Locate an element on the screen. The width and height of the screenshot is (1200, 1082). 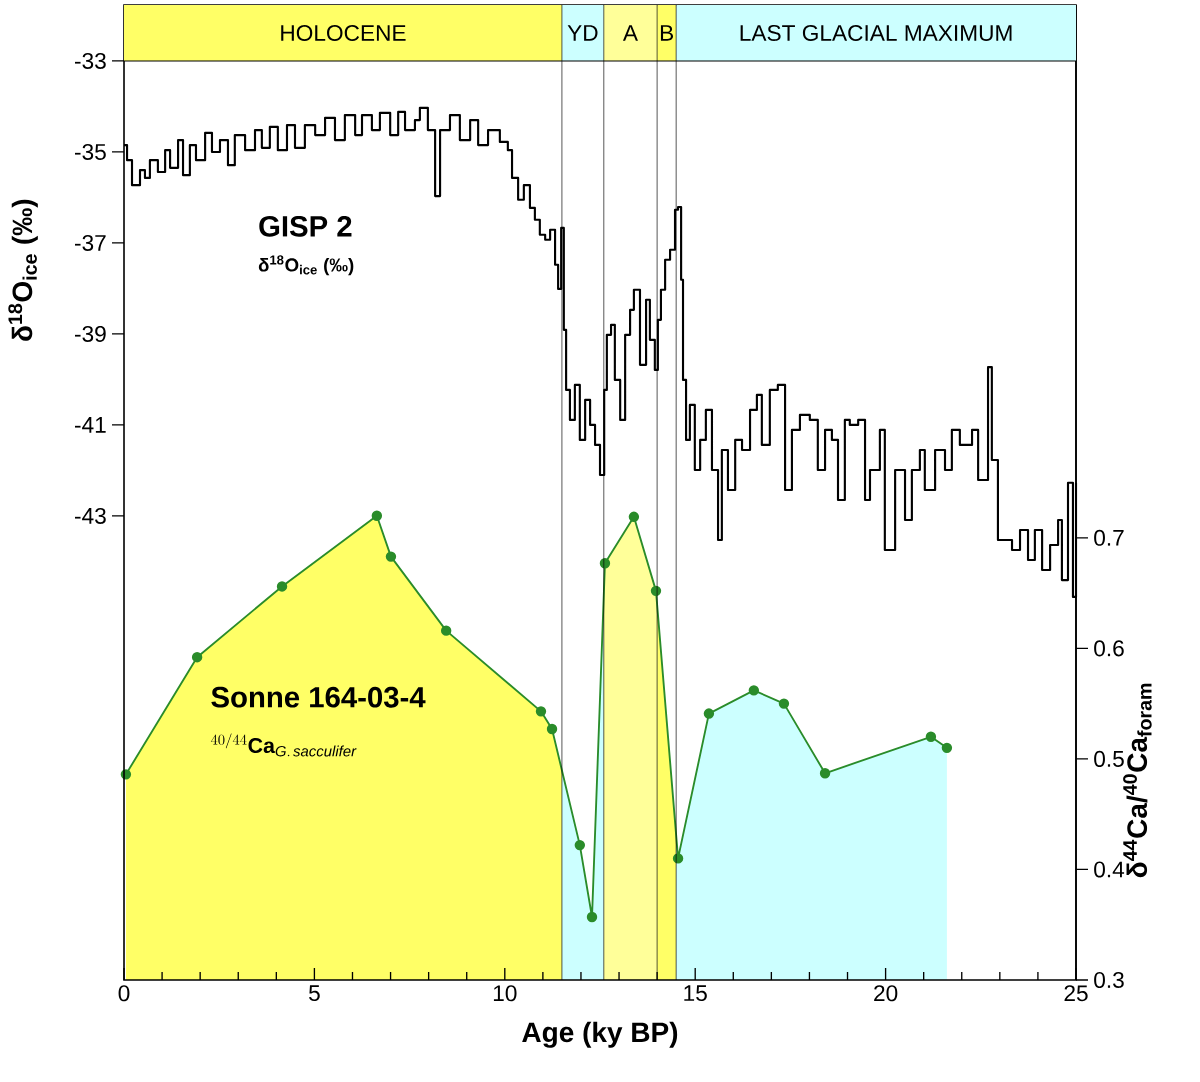
y-tick-label: -35 is located at coordinates (90, 151).